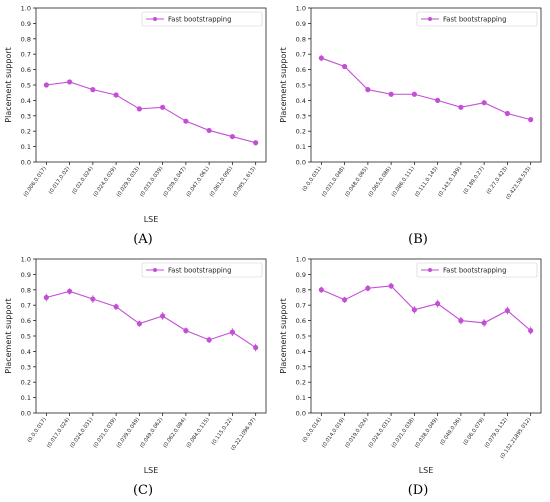 The image size is (550, 502). What do you see at coordinates (174, 182) in the screenshot?
I see `x-tick-label: (0.039,0.047)` at bounding box center [174, 182].